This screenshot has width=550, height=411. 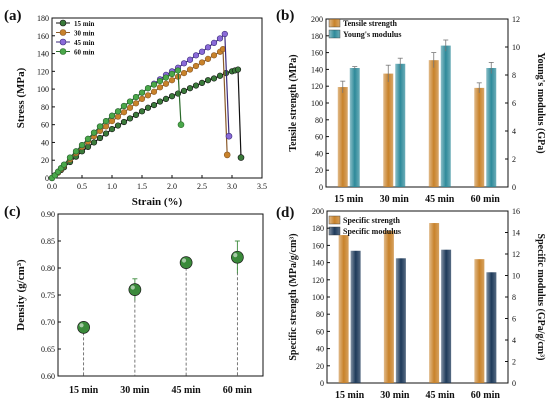 What do you see at coordinates (540, 102) in the screenshot?
I see `b-y2-axis-title: Young's modulus (GPa)` at bounding box center [540, 102].